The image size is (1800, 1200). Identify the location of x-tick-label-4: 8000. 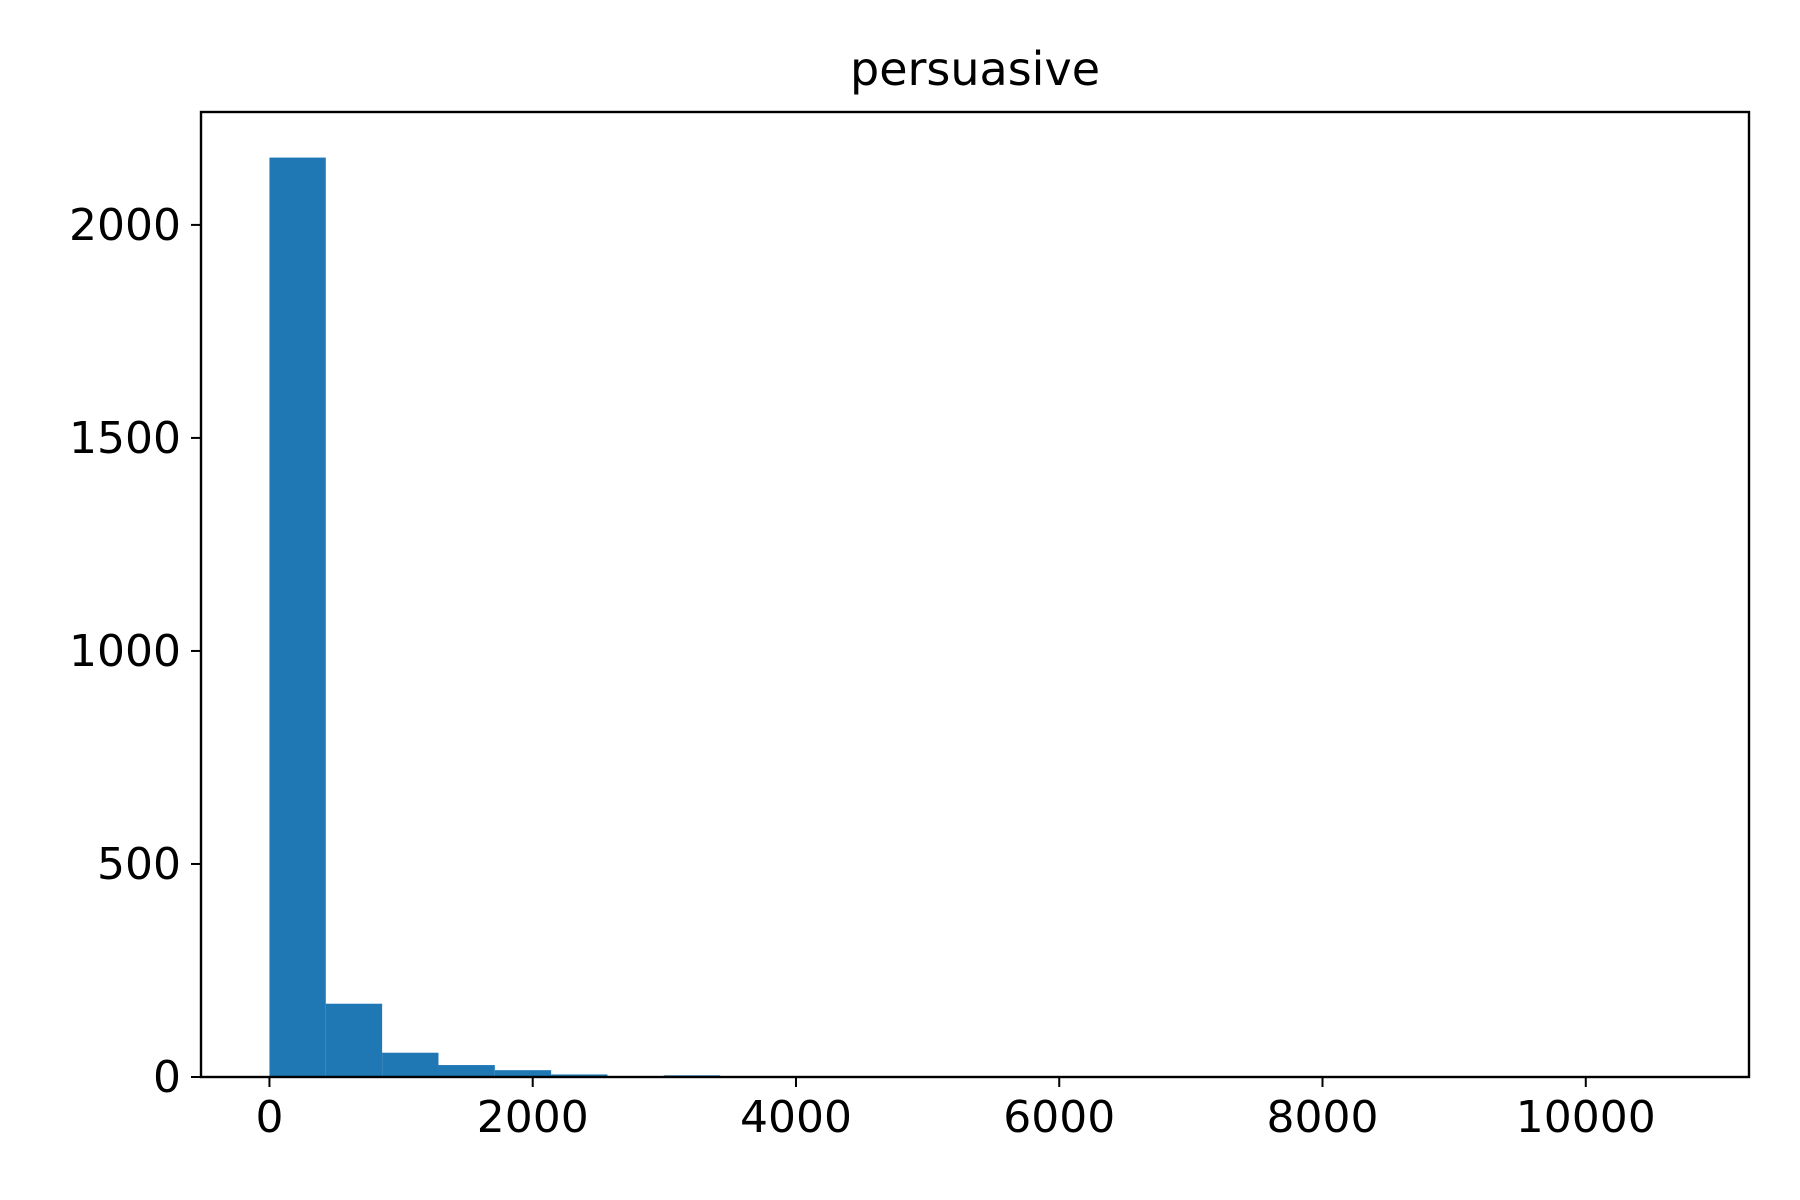
(1323, 1117).